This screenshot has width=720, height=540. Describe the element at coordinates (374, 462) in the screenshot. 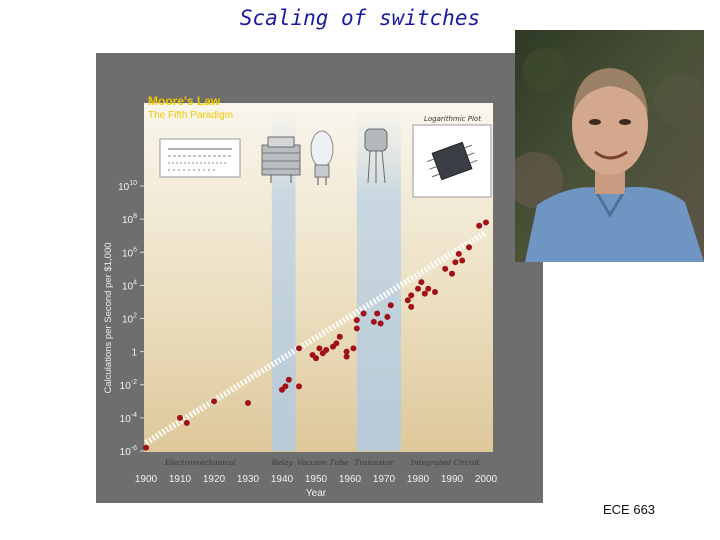

I see `paradigm-label-3: Transistor` at that location.